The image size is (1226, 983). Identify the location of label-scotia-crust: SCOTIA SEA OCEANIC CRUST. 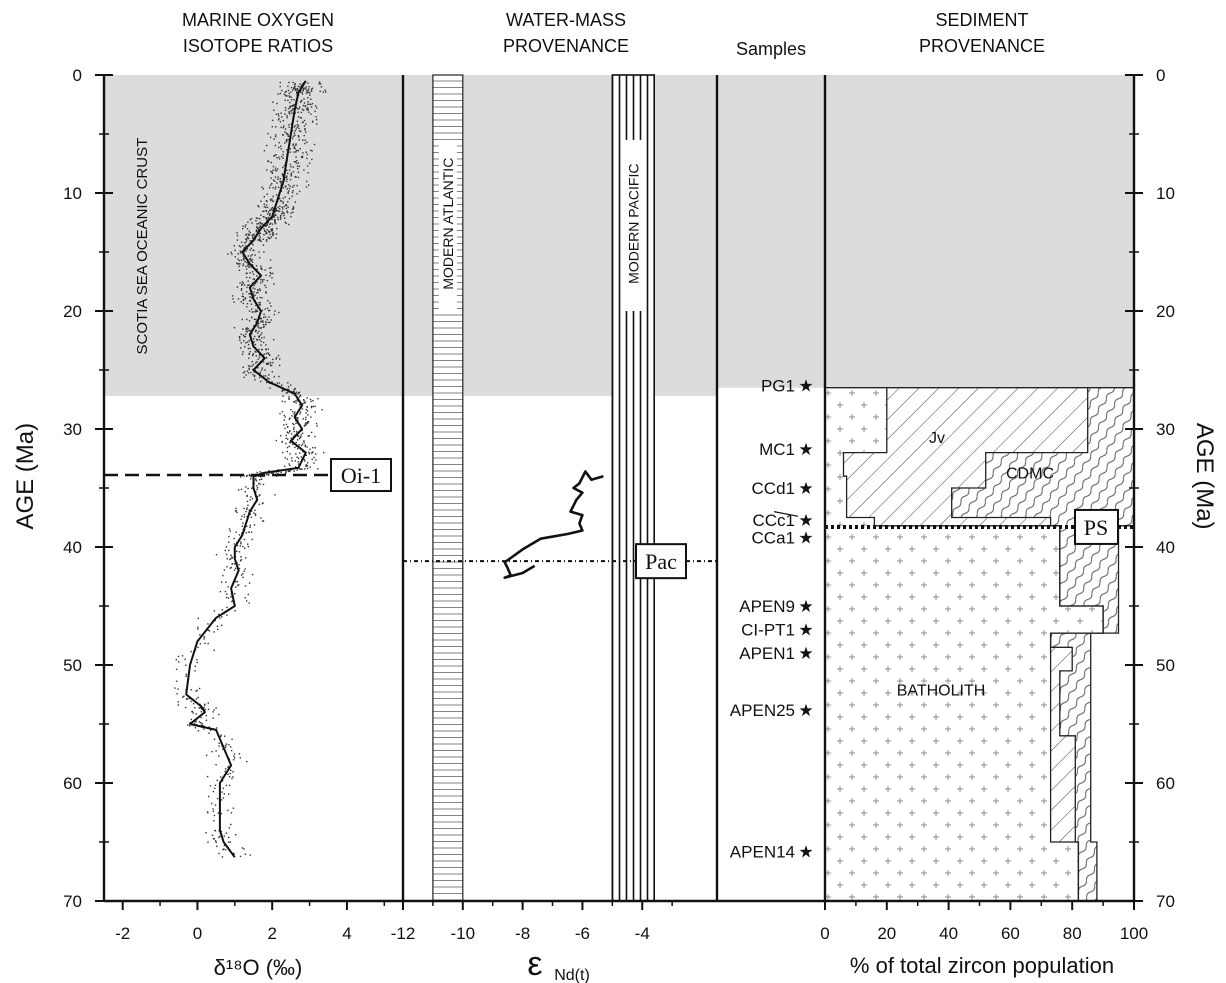
(142, 246).